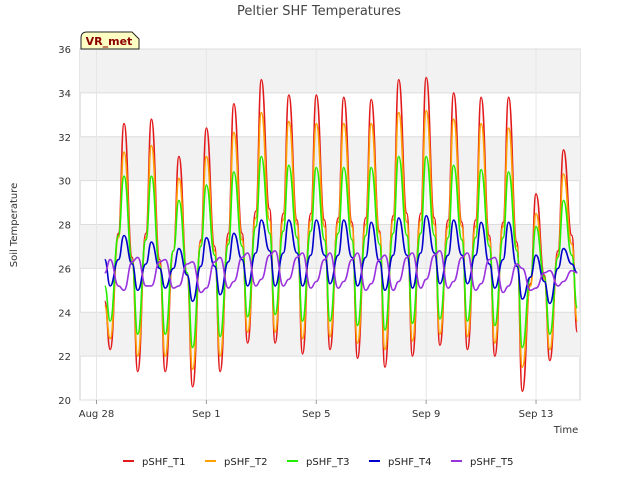  Describe the element at coordinates (64, 182) in the screenshot. I see `y-tick-label: 30` at that location.